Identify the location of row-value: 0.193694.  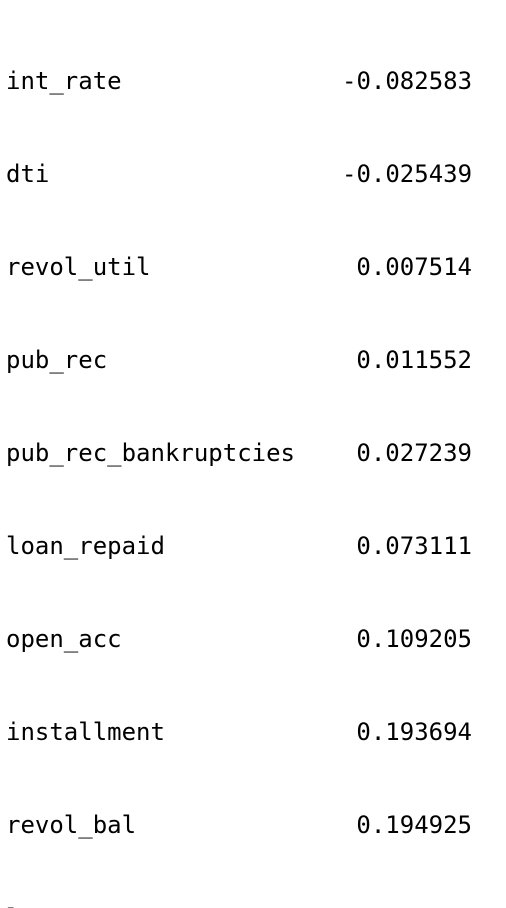
(414, 732).